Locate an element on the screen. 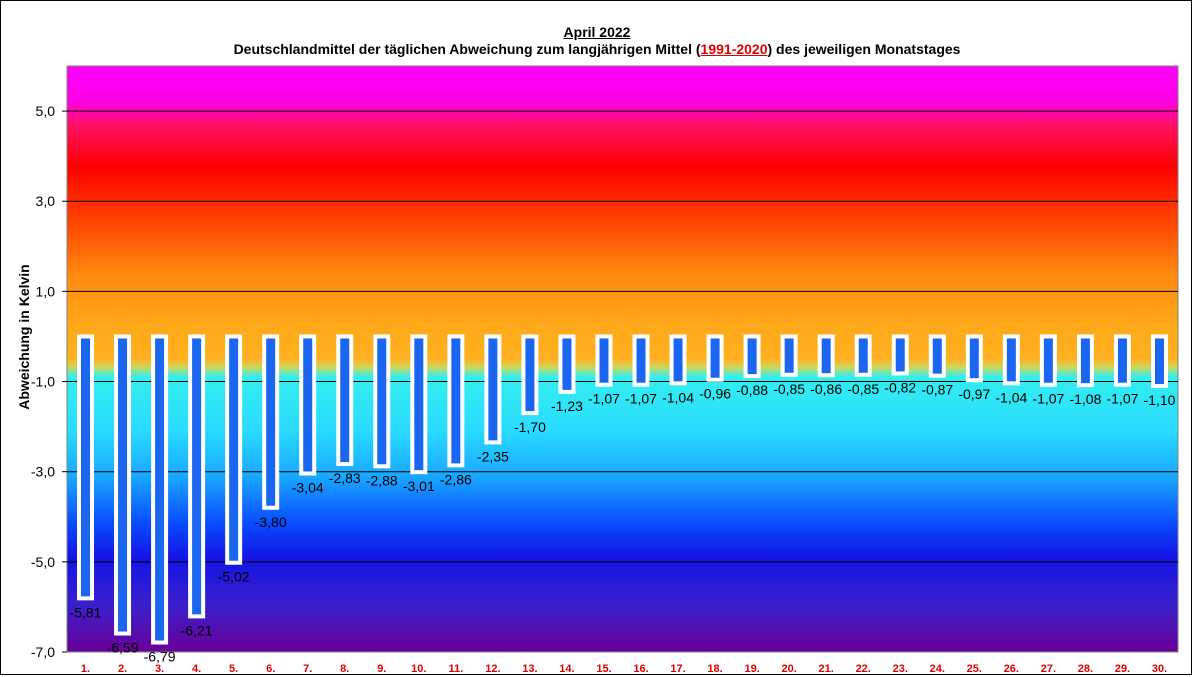  data-label: -0,88 is located at coordinates (752, 390).